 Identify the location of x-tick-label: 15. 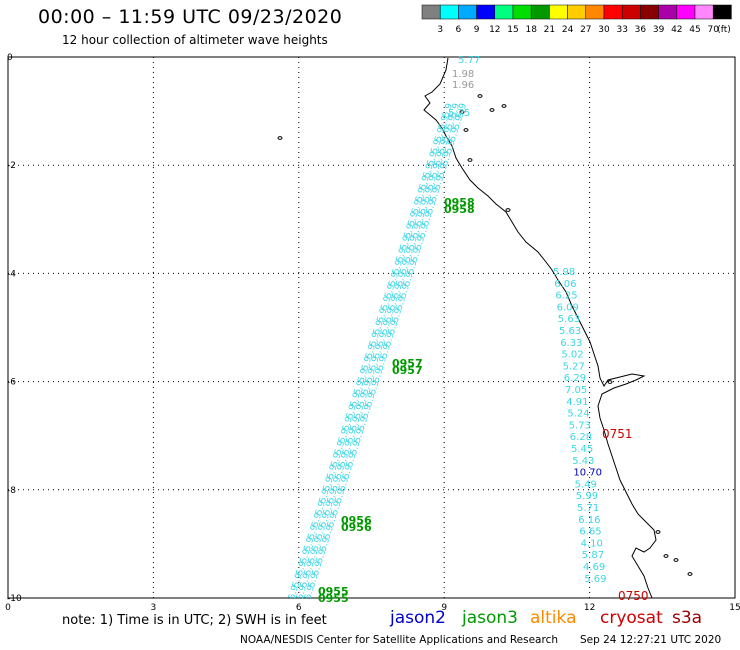
(734, 608).